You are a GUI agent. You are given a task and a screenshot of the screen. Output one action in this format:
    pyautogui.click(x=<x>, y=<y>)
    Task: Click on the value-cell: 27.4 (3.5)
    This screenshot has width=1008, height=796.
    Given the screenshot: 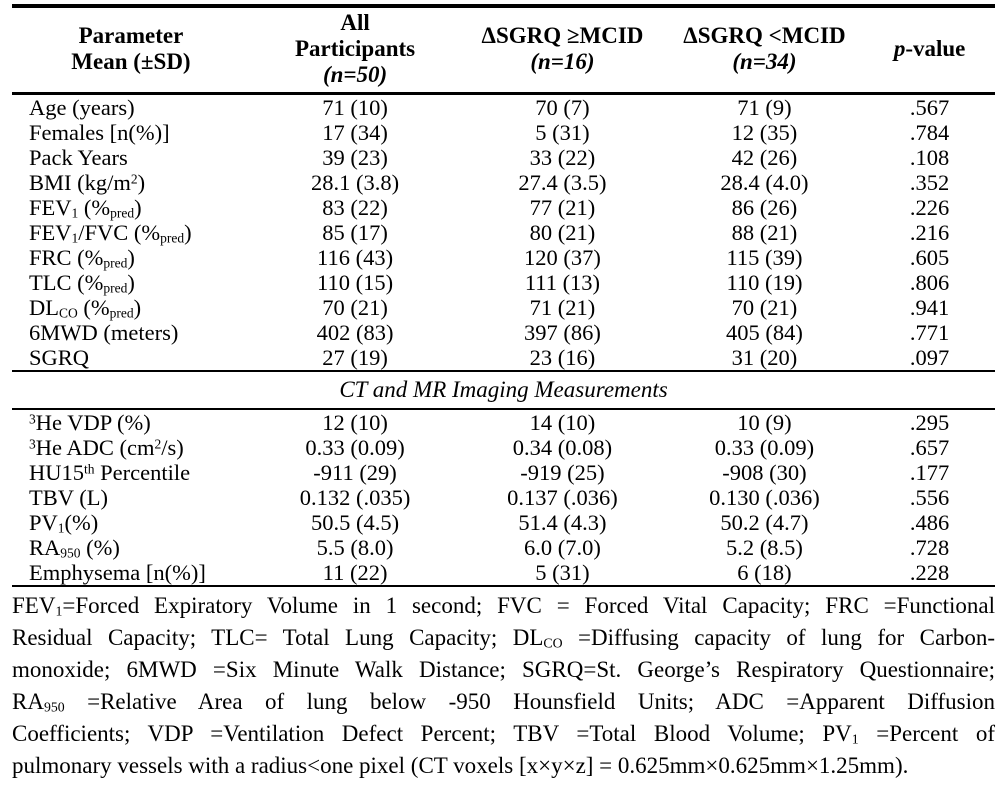 What is the action you would take?
    pyautogui.click(x=562, y=182)
    